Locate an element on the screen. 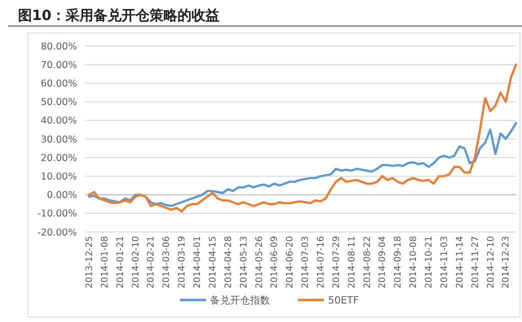 The height and width of the screenshot is (322, 522). x-tick-label: 2014-06-20 is located at coordinates (291, 262).